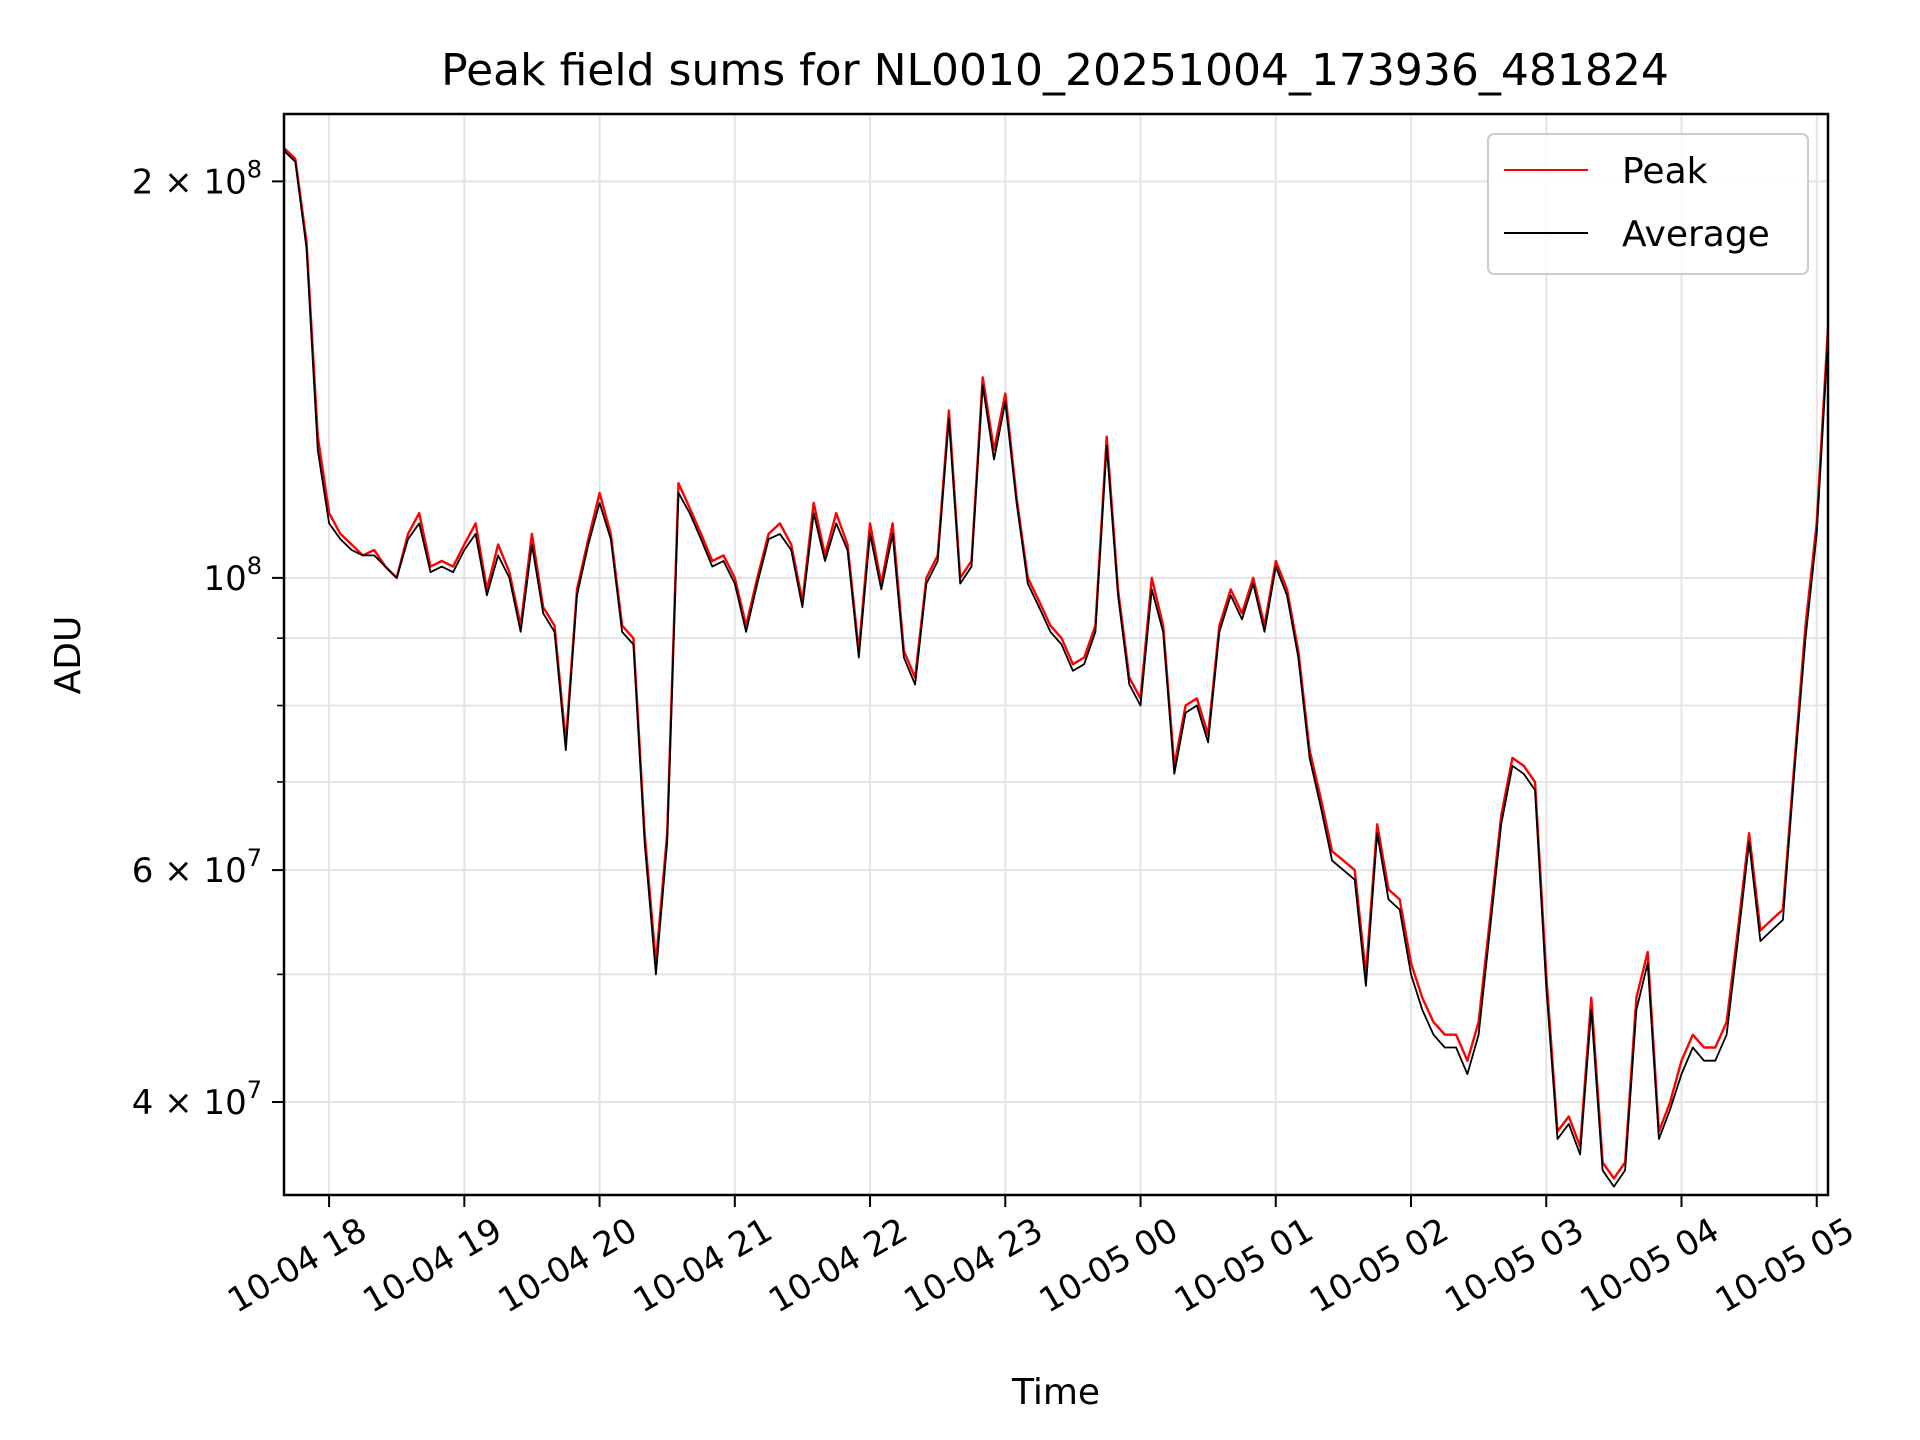  What do you see at coordinates (68, 655) in the screenshot?
I see `y-axis-label: ADU` at bounding box center [68, 655].